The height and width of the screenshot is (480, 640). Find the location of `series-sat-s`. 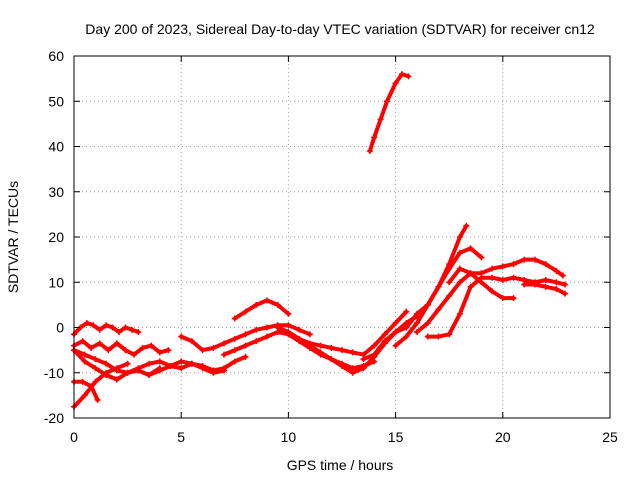

series-sat-s is located at coordinates (544, 289).